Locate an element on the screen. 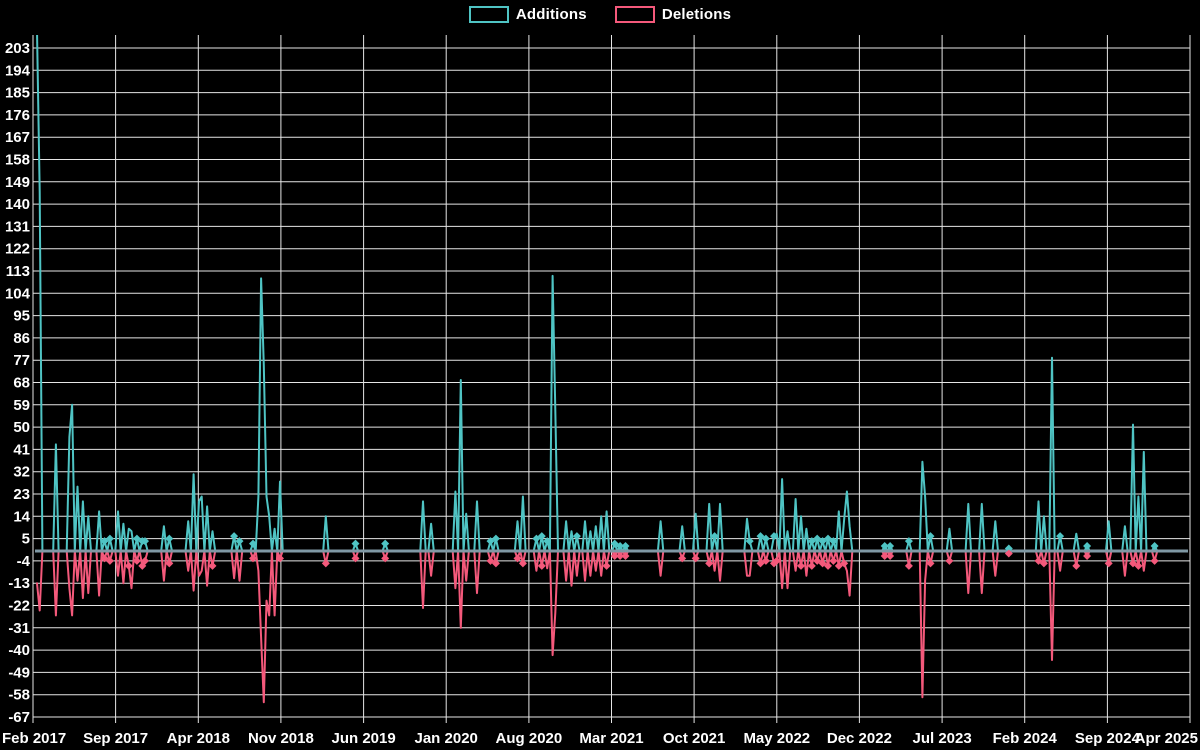 This screenshot has height=750, width=1200. deletions-swatch-icon is located at coordinates (634, 14).